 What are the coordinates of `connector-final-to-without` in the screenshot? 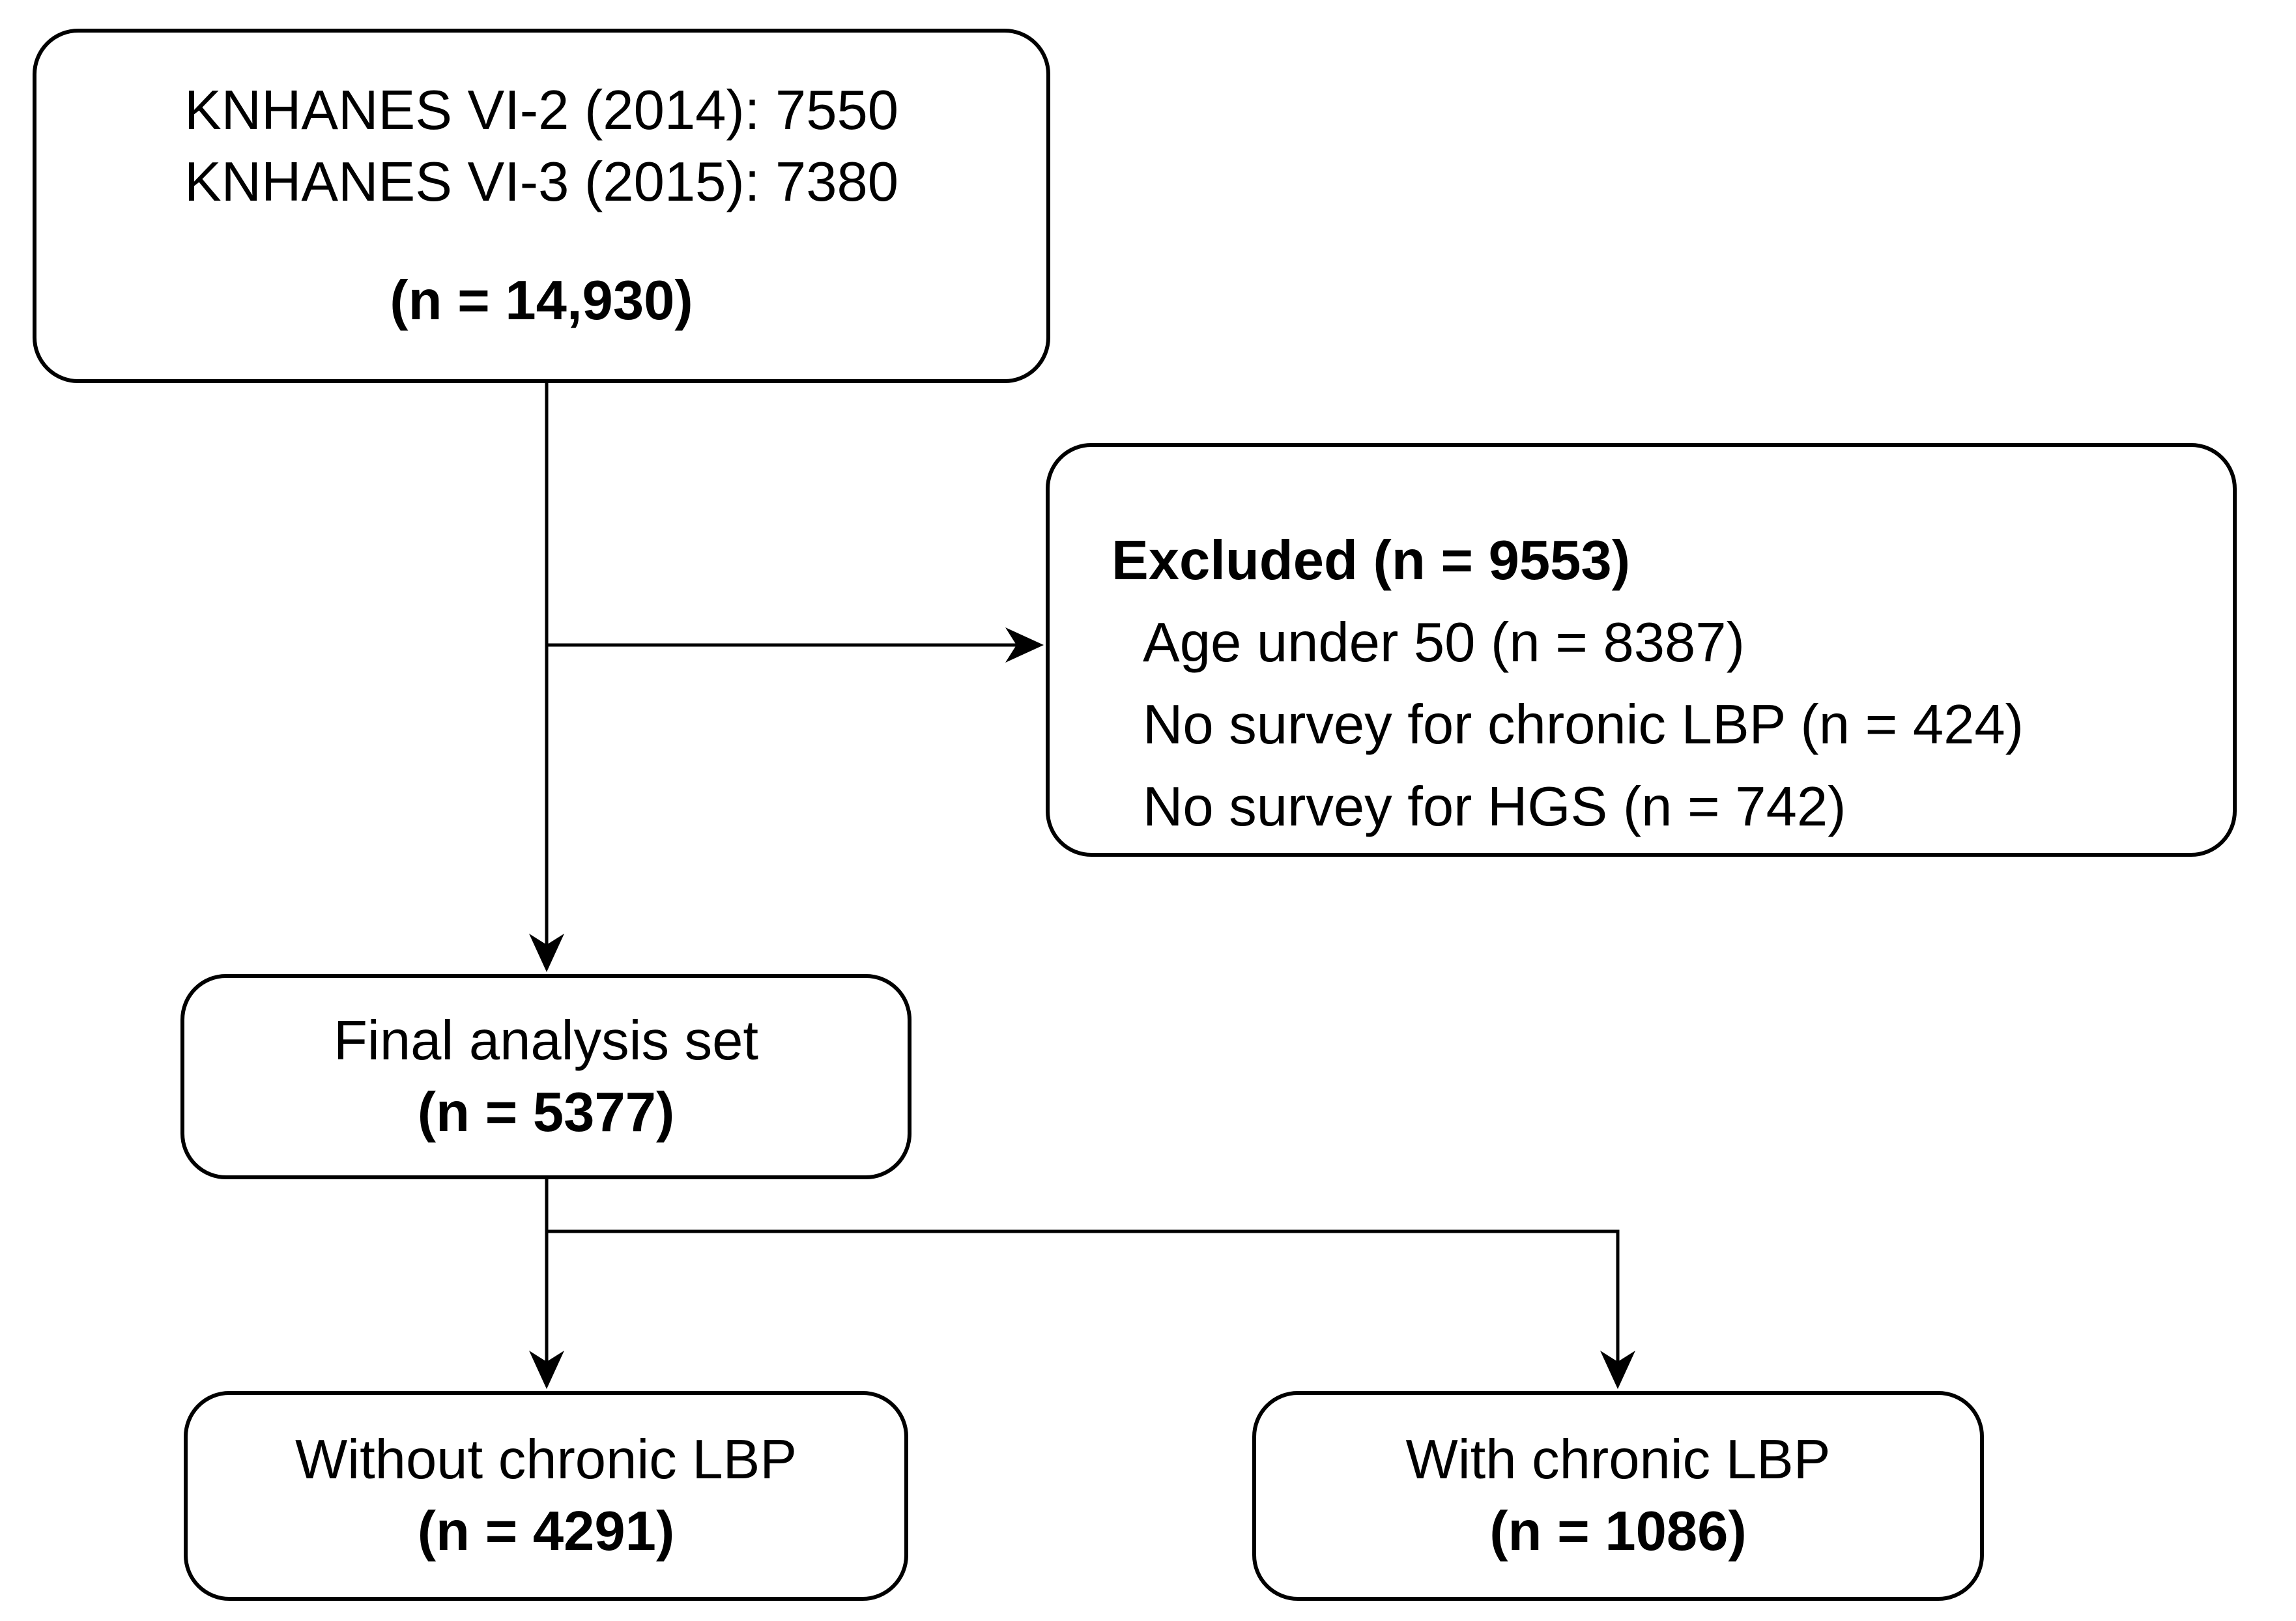 It's located at (546, 1284).